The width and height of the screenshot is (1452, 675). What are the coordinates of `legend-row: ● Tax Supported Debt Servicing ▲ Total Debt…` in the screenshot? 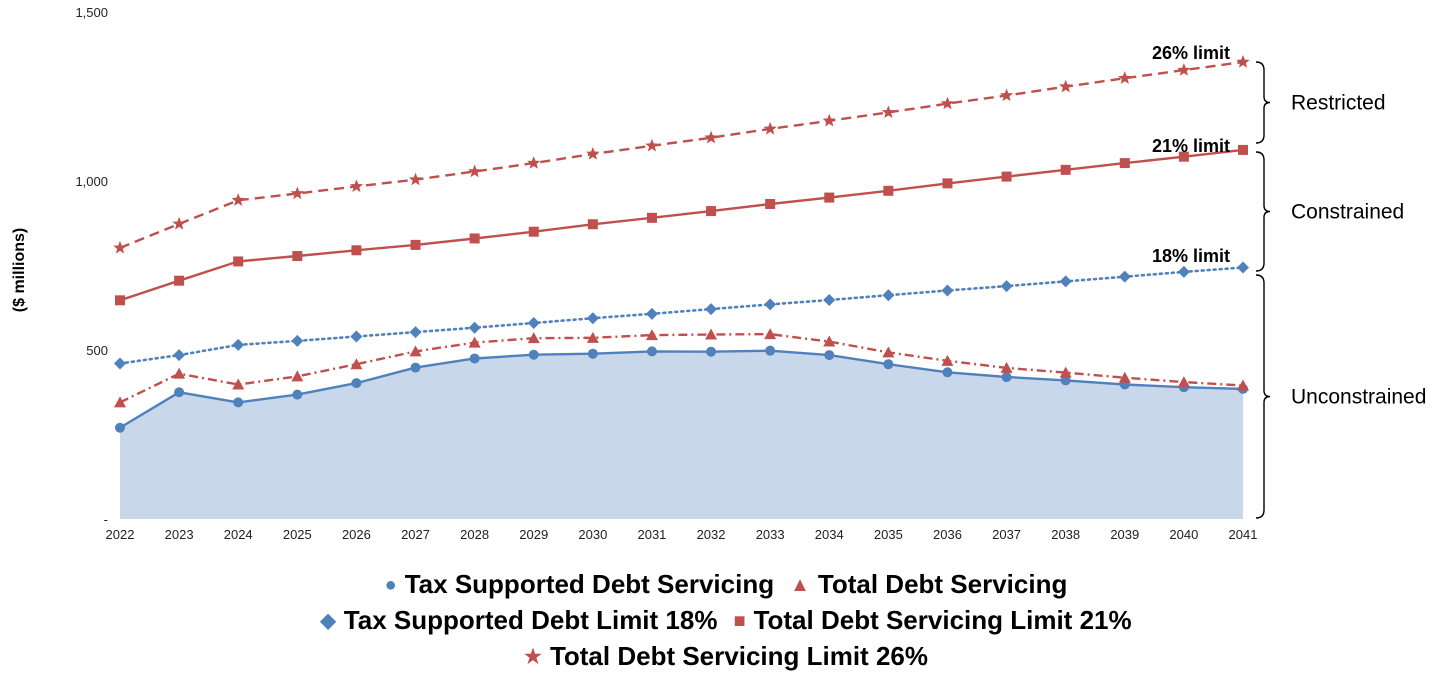 It's located at (726, 584).